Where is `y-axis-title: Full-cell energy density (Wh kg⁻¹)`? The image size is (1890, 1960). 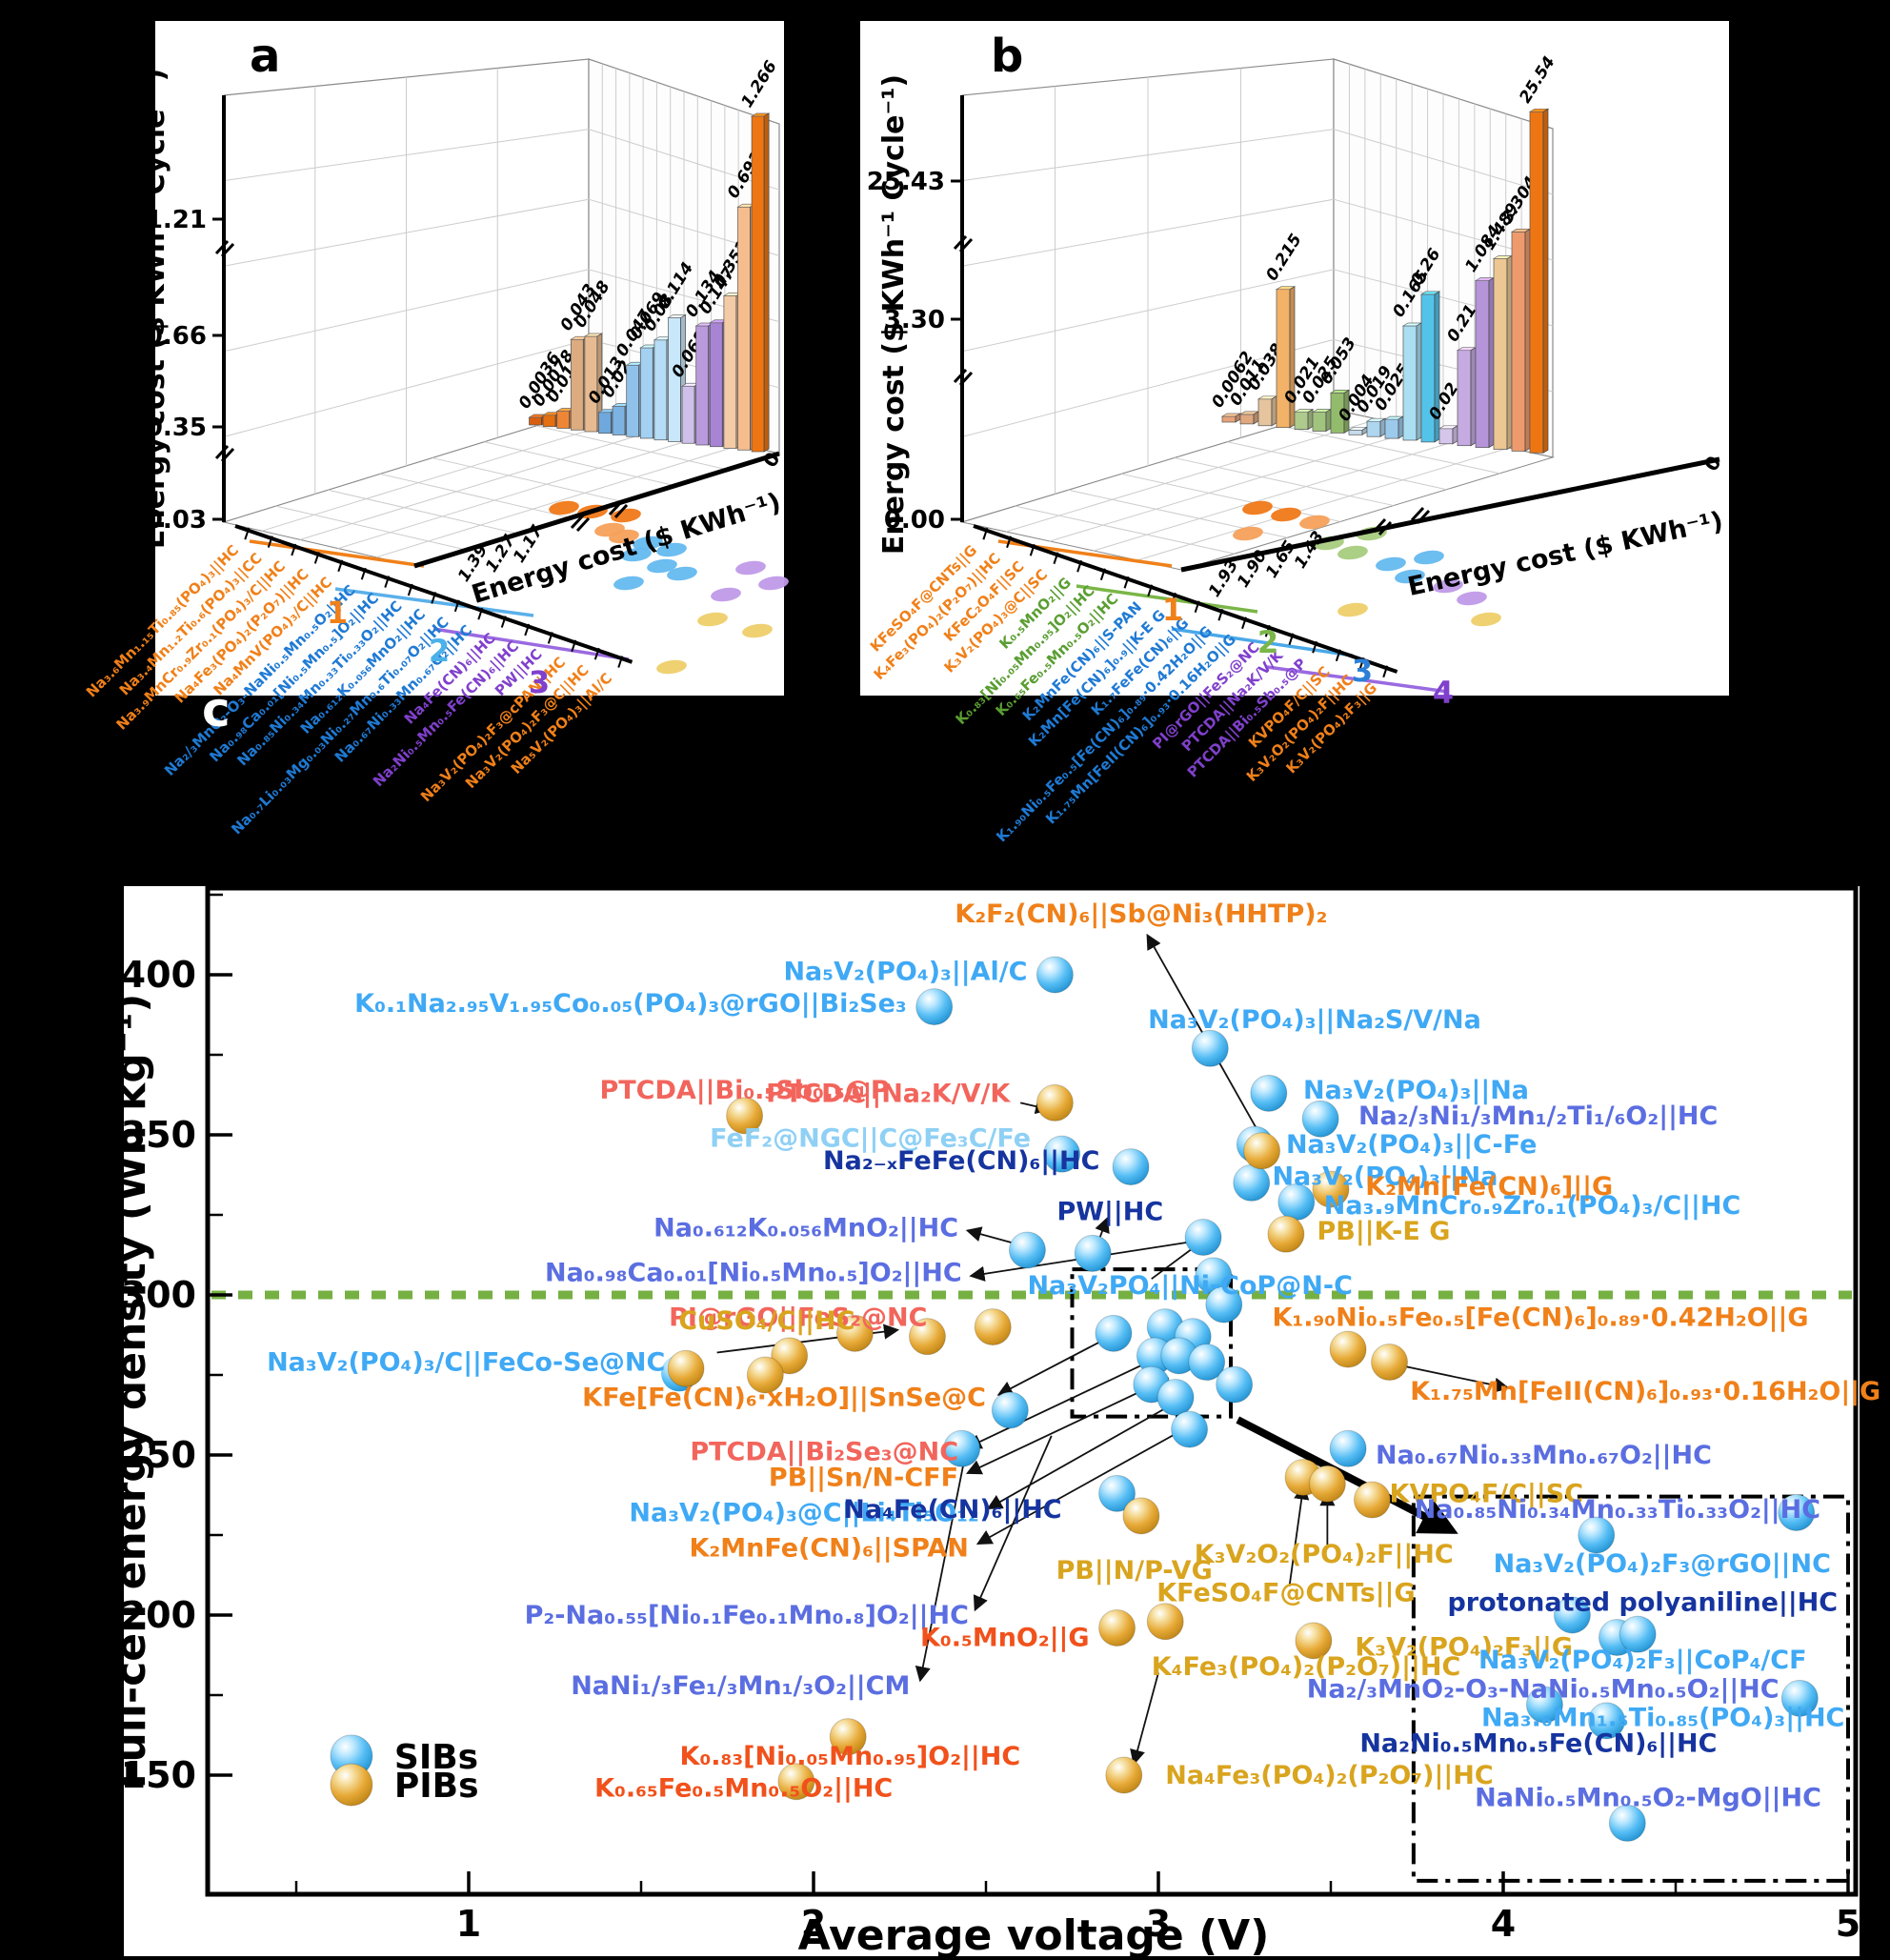 y-axis-title: Full-cell energy density (Wh kg⁻¹) is located at coordinates (131, 1391).